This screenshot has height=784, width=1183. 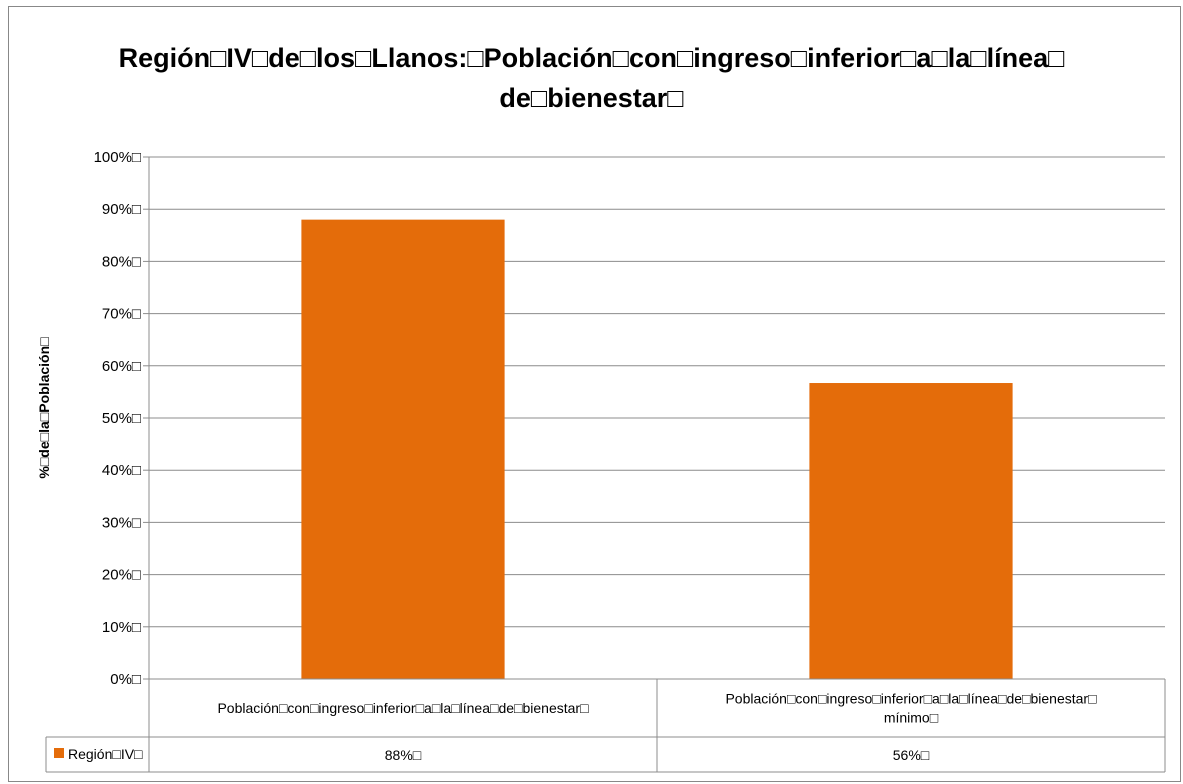 What do you see at coordinates (105, 754) in the screenshot?
I see `legend-series-name: Región□IV□` at bounding box center [105, 754].